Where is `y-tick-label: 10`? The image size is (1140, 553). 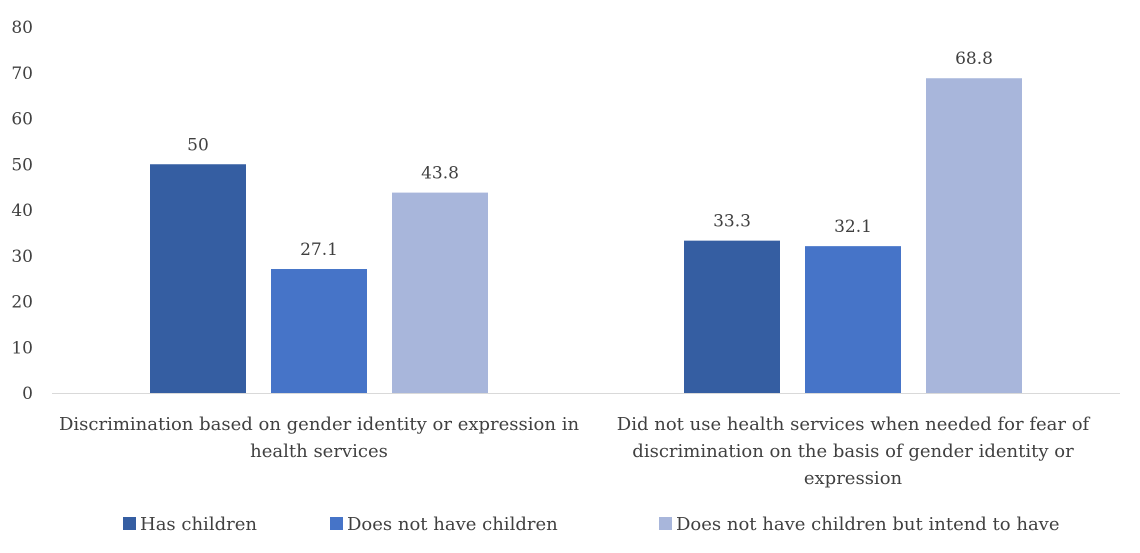 y-tick-label: 10 is located at coordinates (22, 348).